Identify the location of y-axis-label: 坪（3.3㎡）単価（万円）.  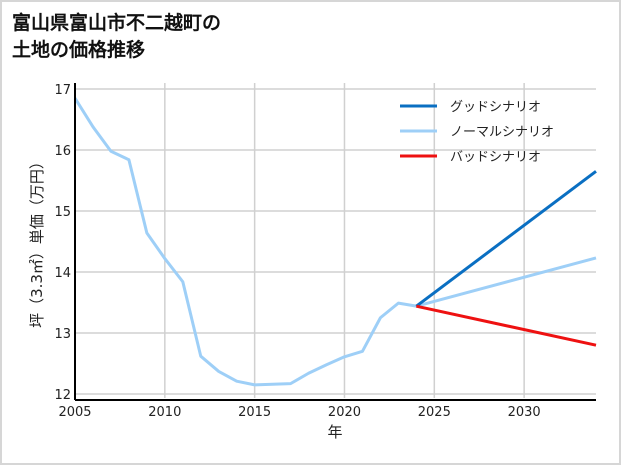
(37, 241).